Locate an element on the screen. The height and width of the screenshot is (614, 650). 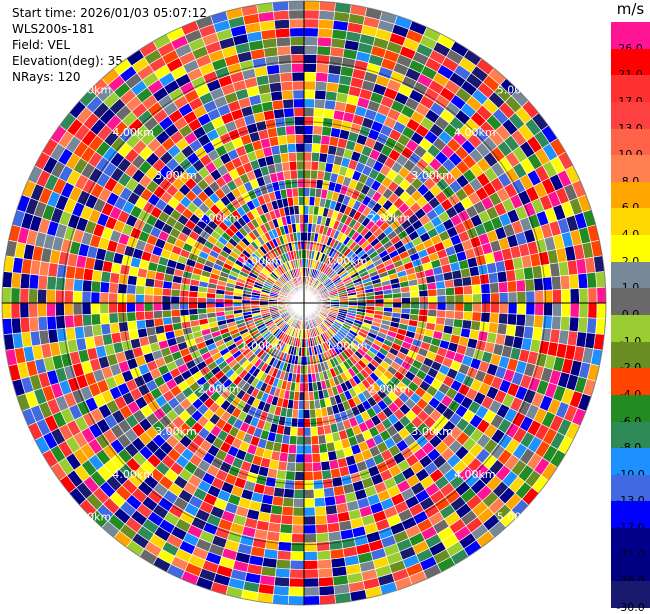
range-ring-label: 5.00km is located at coordinates (518, 89).